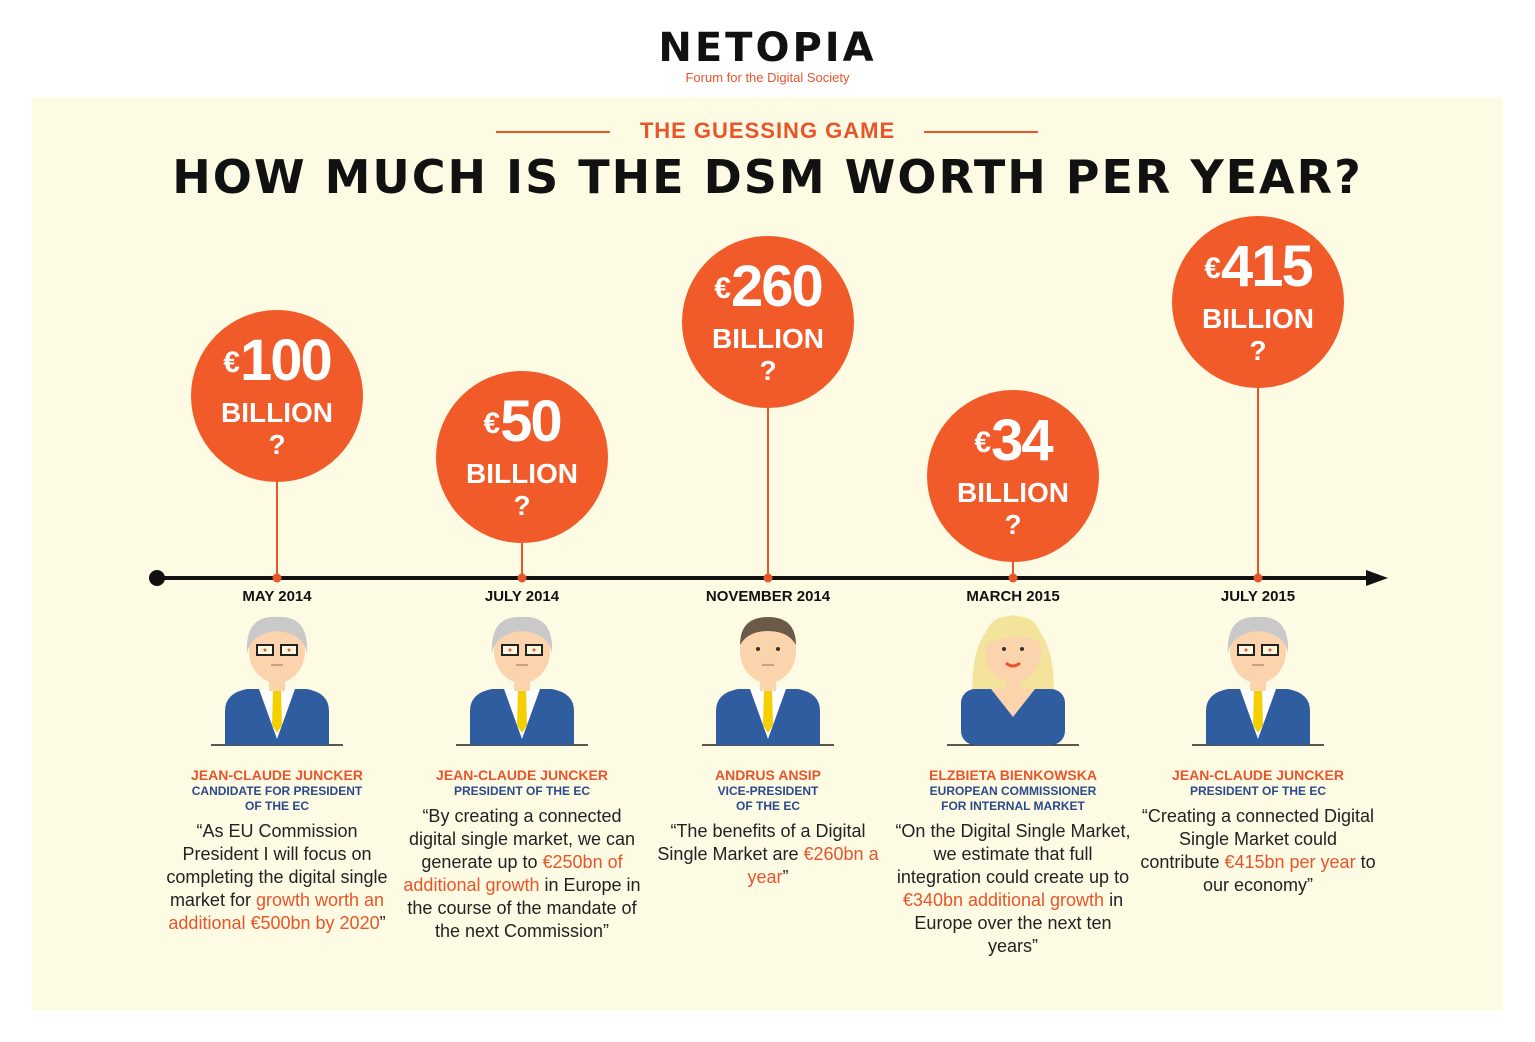 The height and width of the screenshot is (1042, 1535). Describe the element at coordinates (531, 421) in the screenshot. I see `amount-value: 50` at that location.